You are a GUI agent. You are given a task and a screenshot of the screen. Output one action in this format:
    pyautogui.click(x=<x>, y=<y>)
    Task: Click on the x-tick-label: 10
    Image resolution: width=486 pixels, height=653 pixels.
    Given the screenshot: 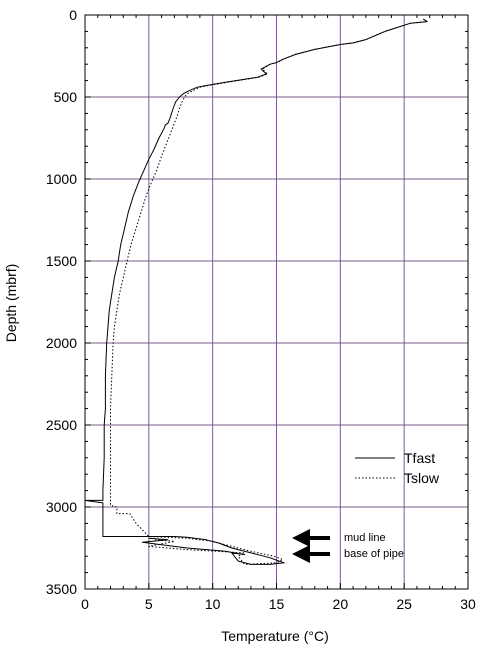 What is the action you would take?
    pyautogui.click(x=213, y=604)
    